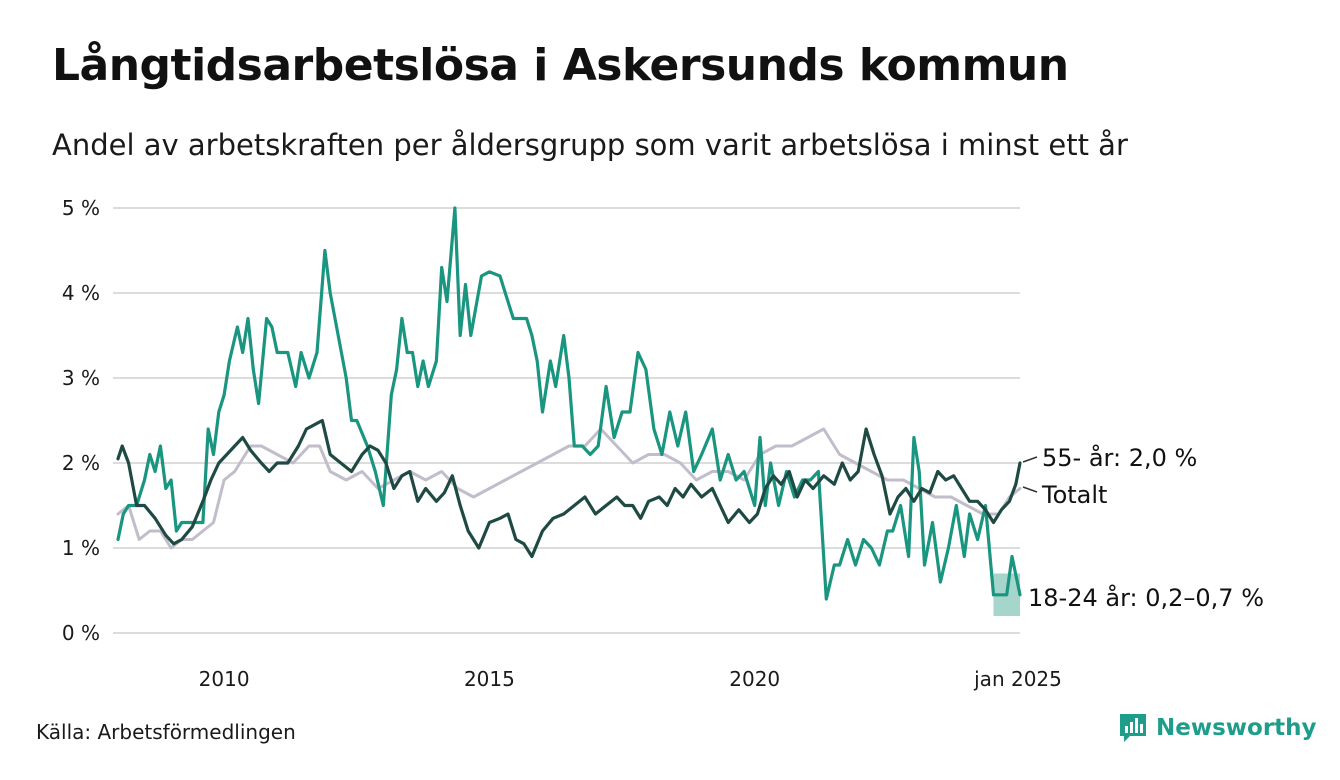 Image resolution: width=1340 pixels, height=780 pixels. I want to click on end-label-layer: 55- år: 2,0 % Totalt 18-24 år: 0,2–0,7 %, so click(1143, 527).